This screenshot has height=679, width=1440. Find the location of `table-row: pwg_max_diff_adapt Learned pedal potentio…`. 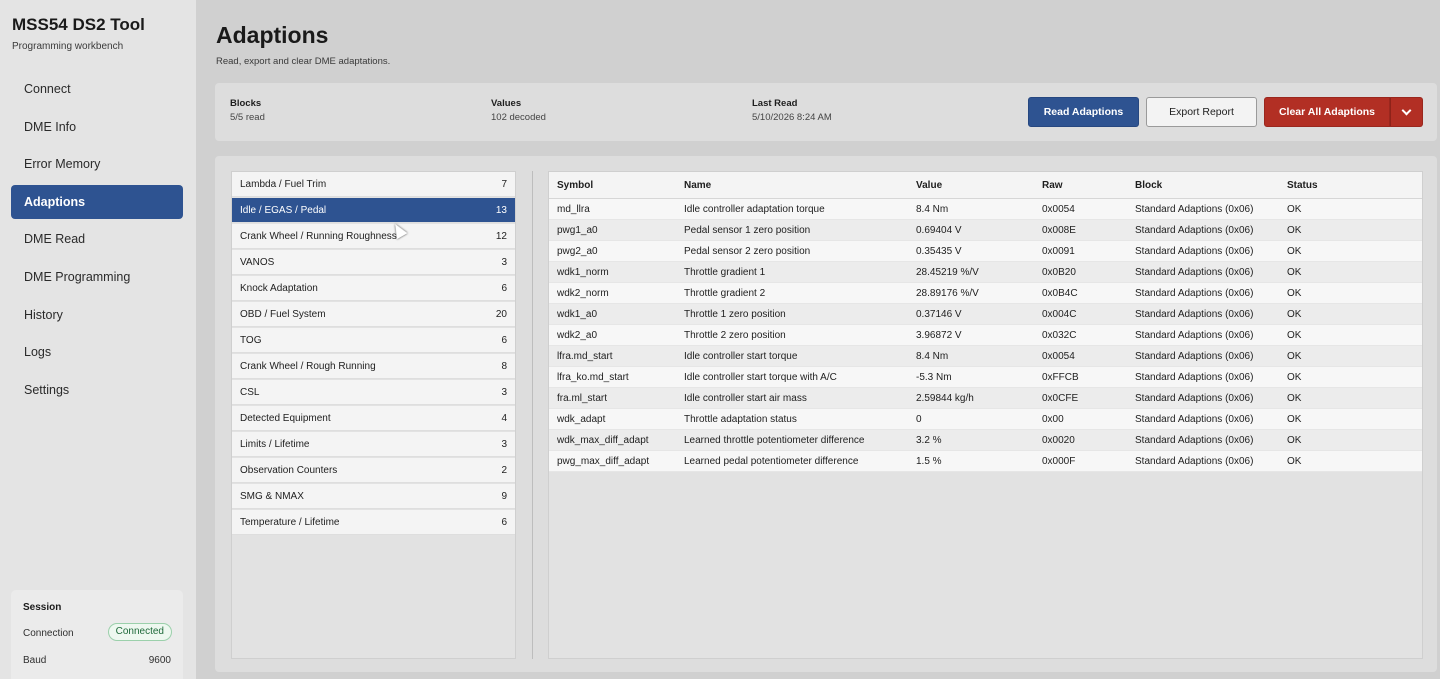

table-row: pwg_max_diff_adapt Learned pedal potentio… is located at coordinates (985, 461).